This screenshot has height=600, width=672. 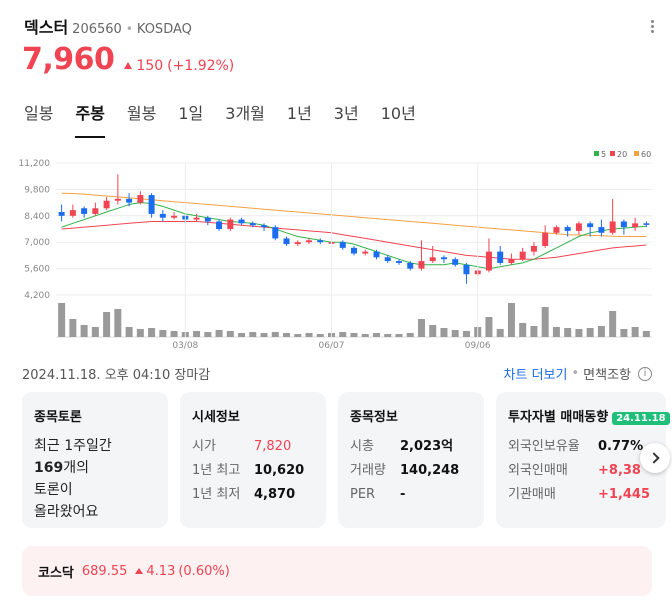 I want to click on institution-trade-value: +1,445, so click(x=624, y=494).